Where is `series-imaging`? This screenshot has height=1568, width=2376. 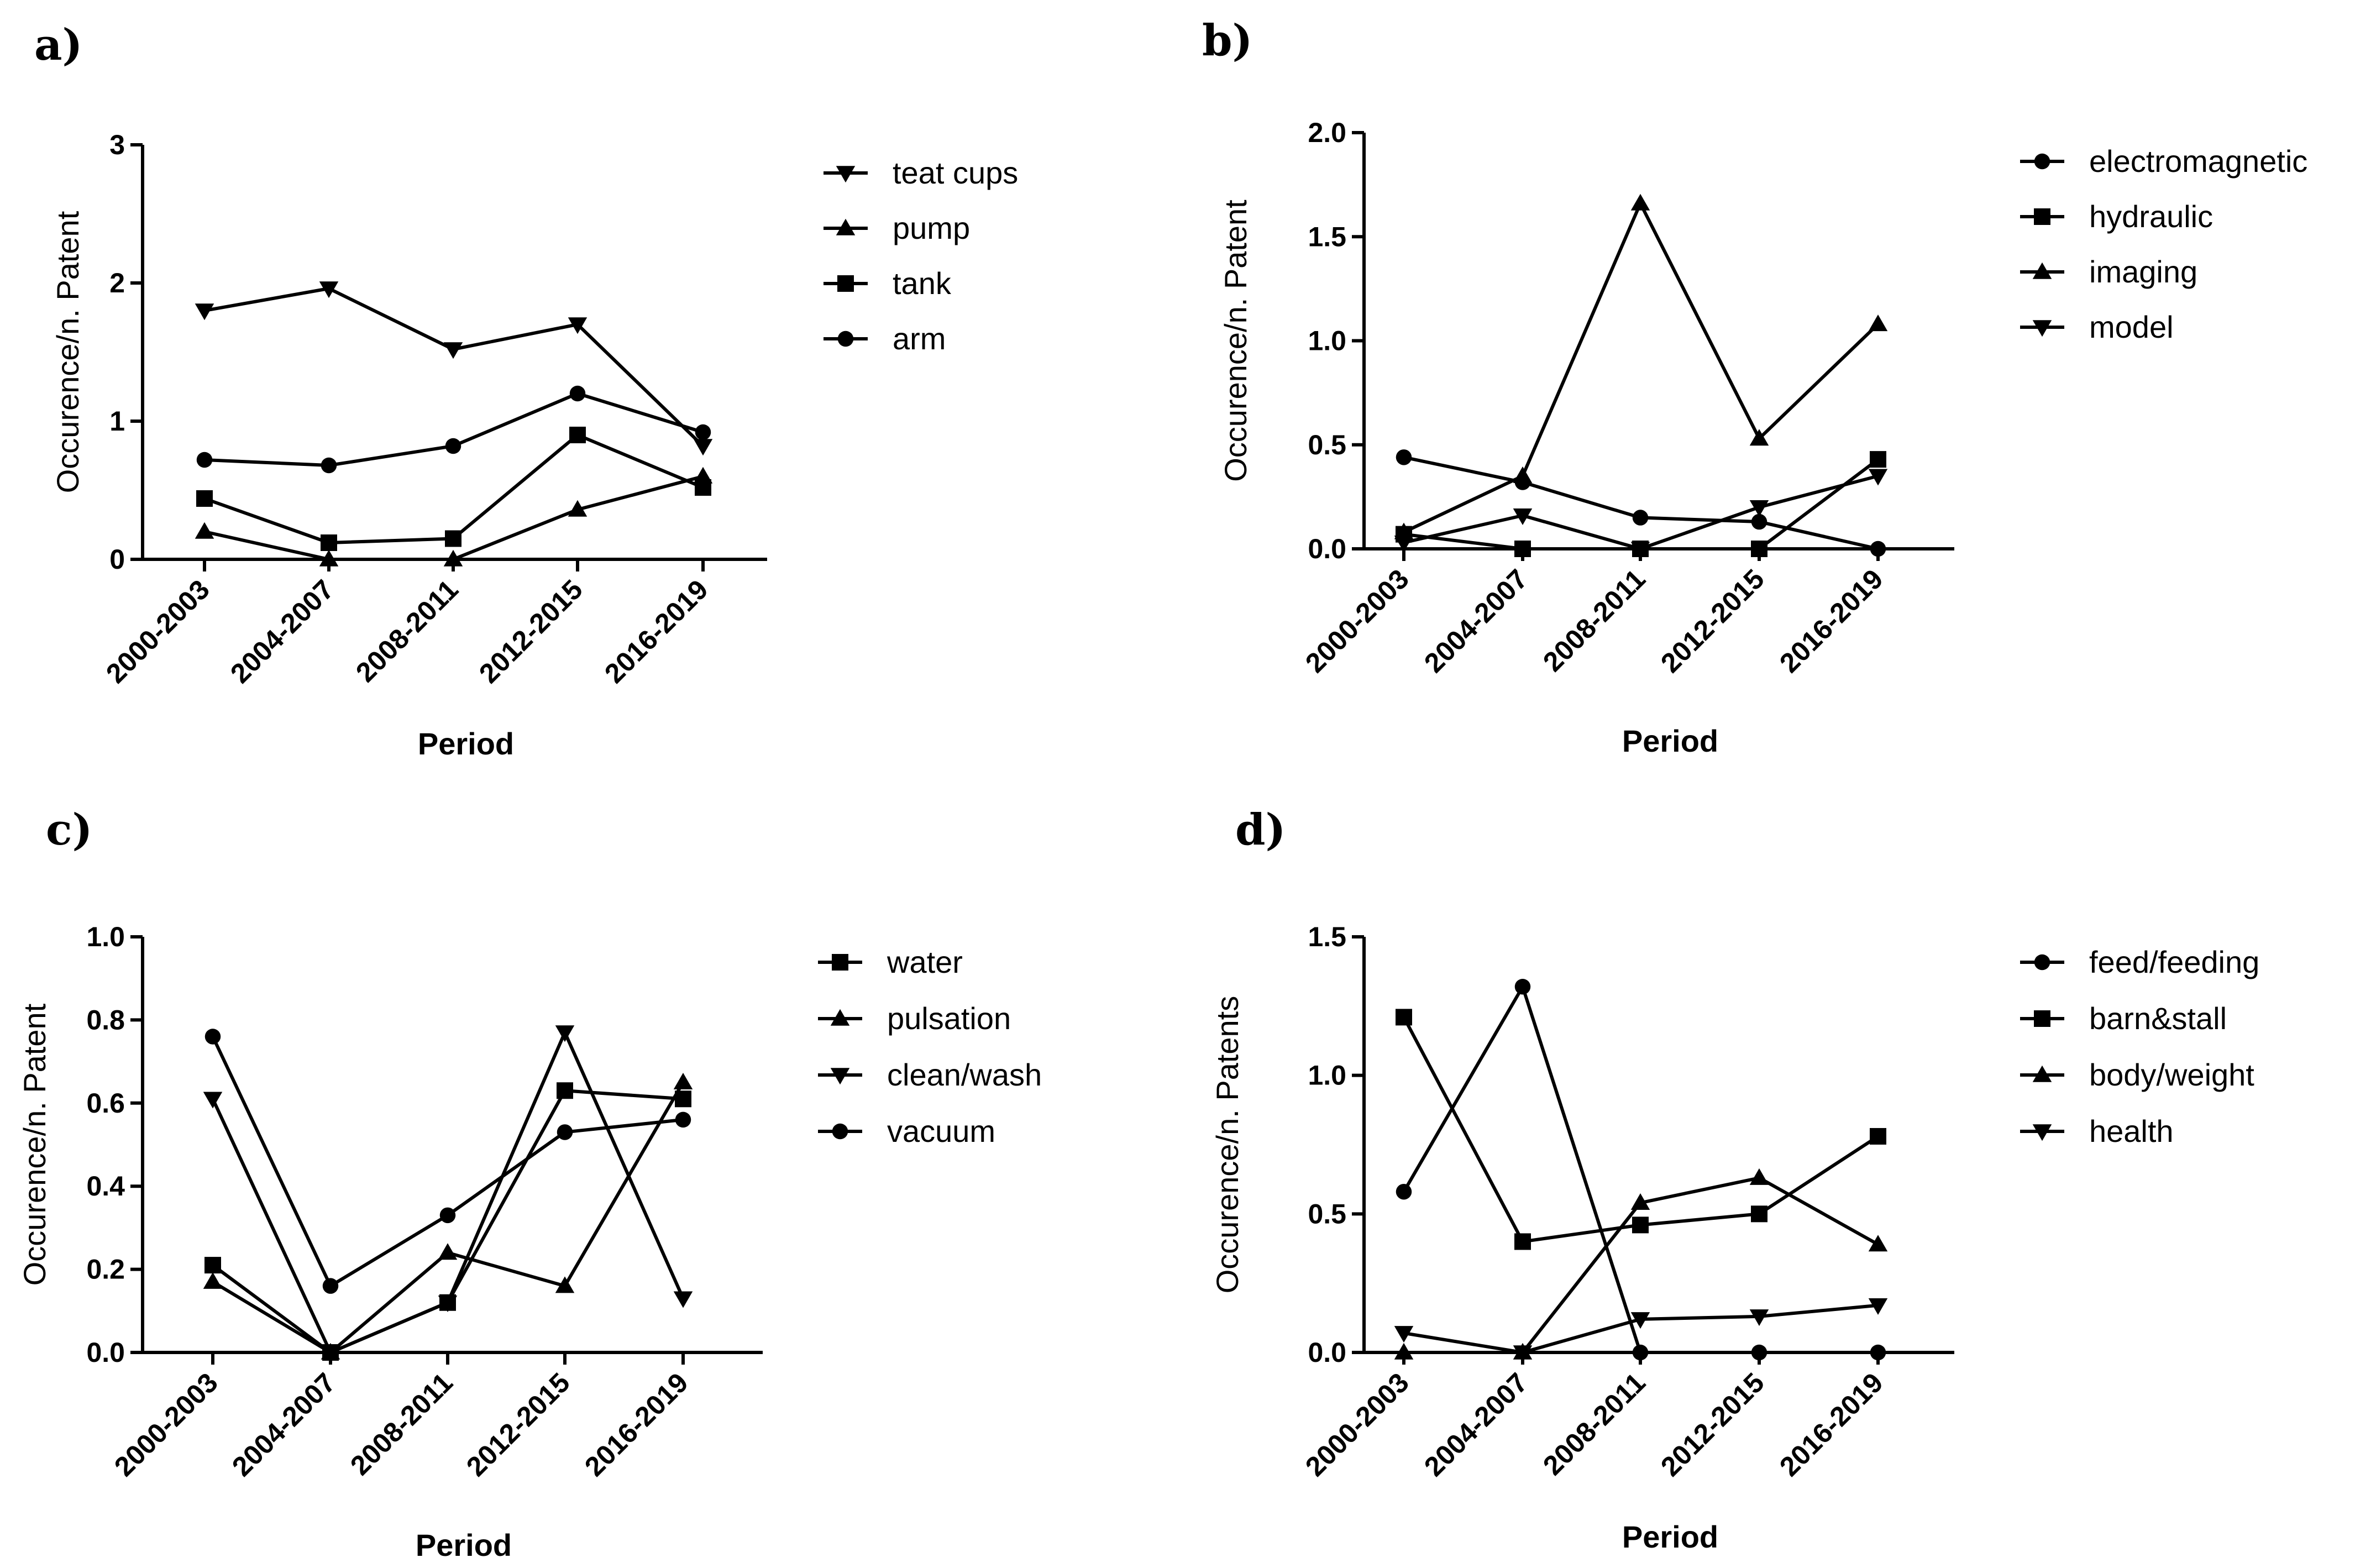
series-imaging is located at coordinates (1641, 366).